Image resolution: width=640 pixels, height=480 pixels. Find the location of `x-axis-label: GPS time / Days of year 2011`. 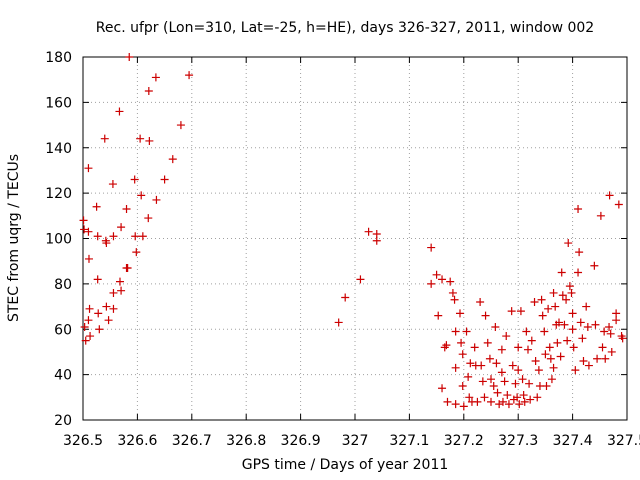

x-axis-label: GPS time / Days of year 2011 is located at coordinates (345, 465).